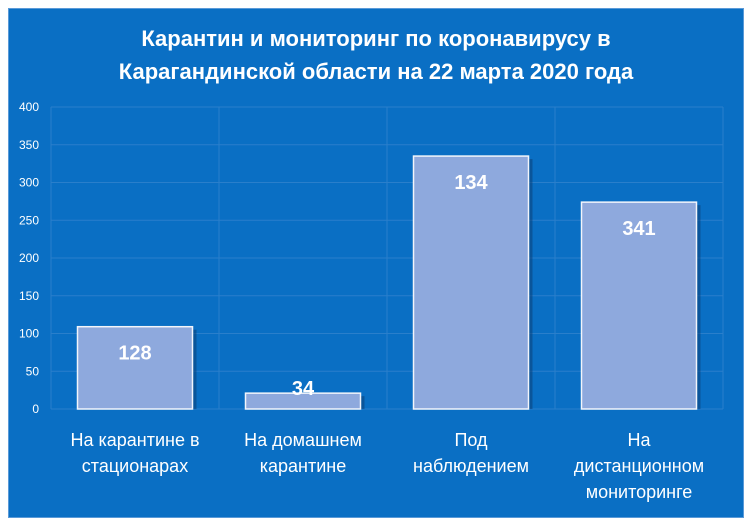 Image resolution: width=752 pixels, height=526 pixels. What do you see at coordinates (135, 466) in the screenshot?
I see `x-tick-label-0-line-1: стационарах` at bounding box center [135, 466].